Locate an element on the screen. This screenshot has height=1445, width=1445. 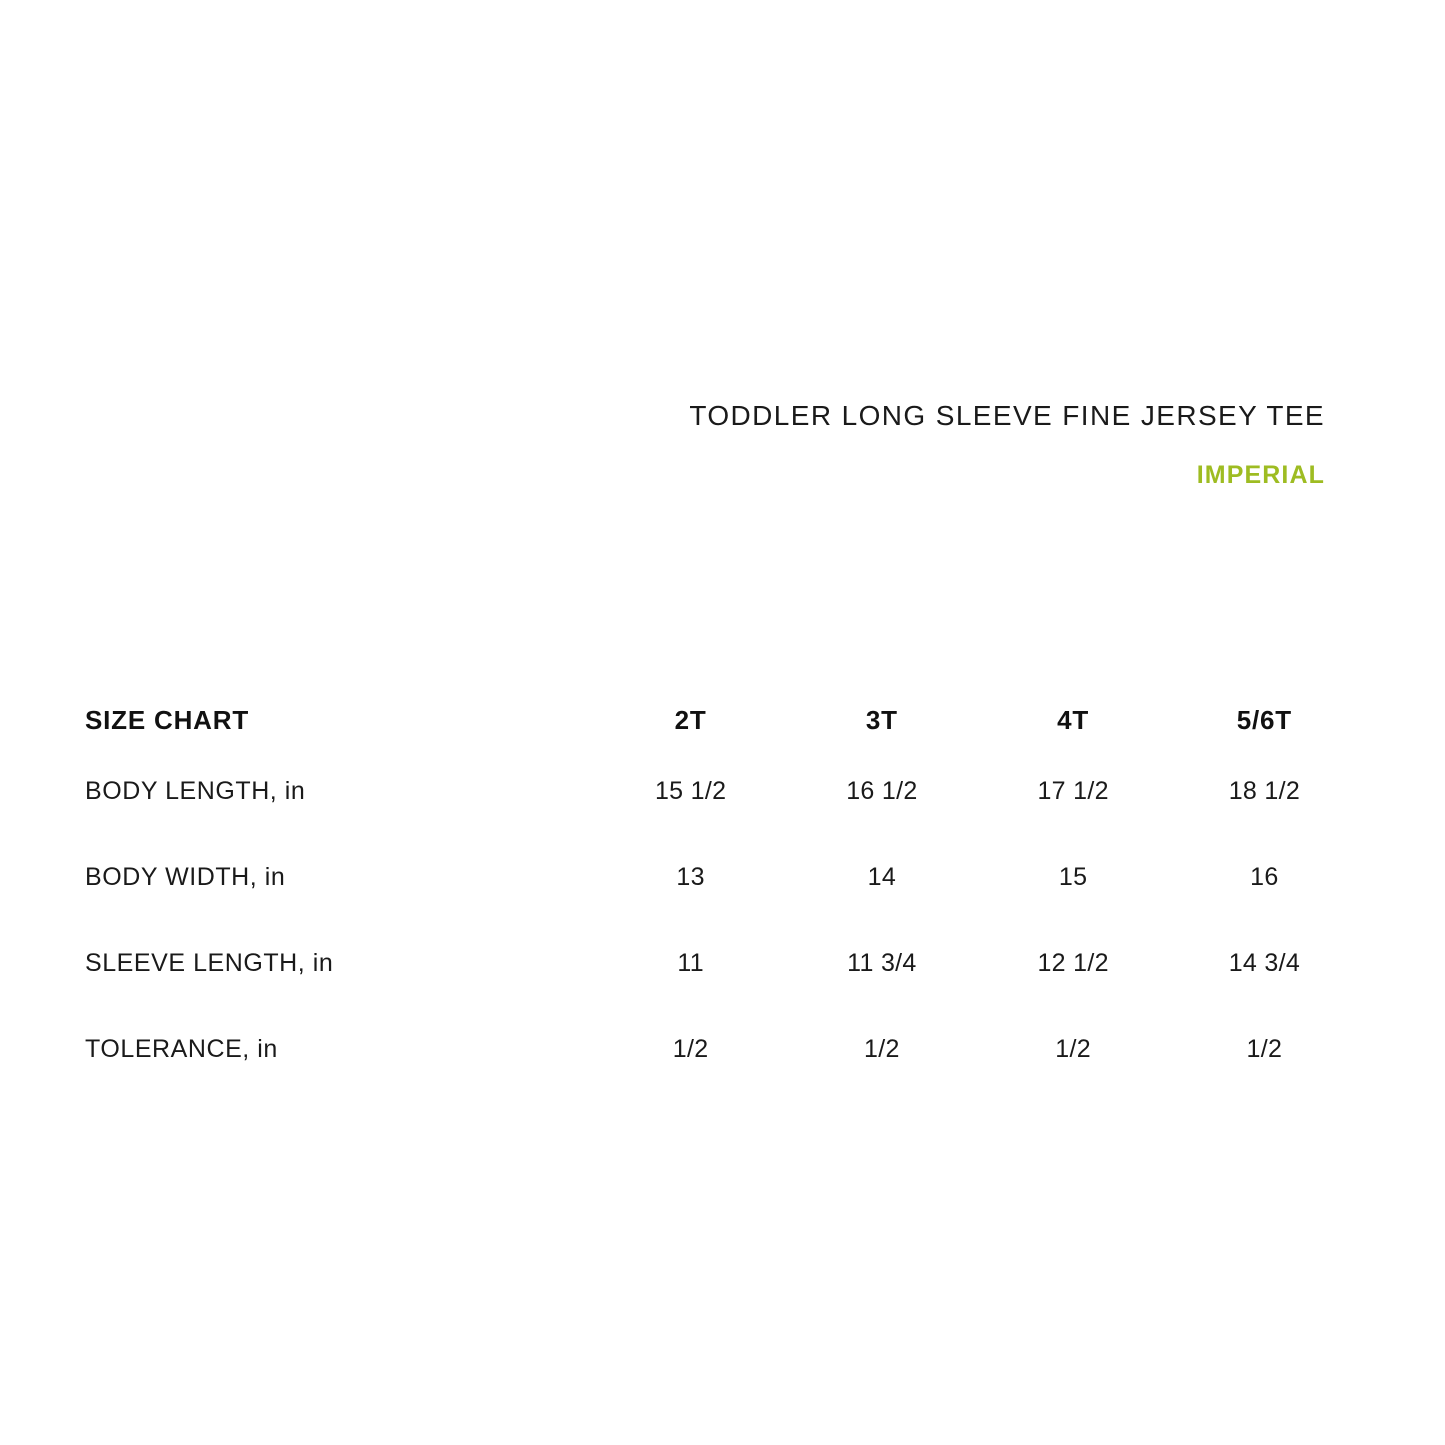
measurement-value: 15 1/2 is located at coordinates (690, 790).